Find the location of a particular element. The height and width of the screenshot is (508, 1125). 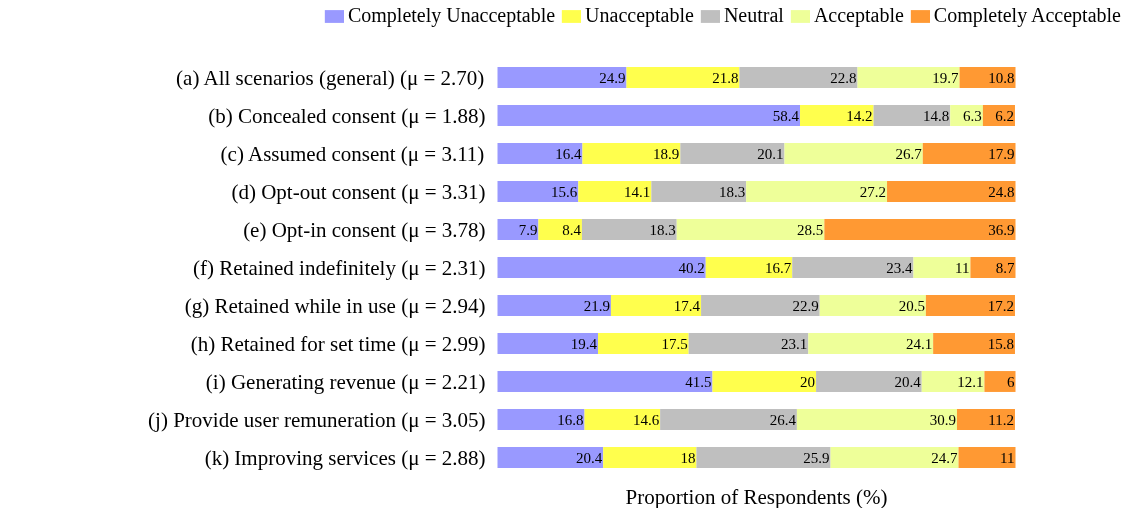

data-label: 20.5 is located at coordinates (911, 305).